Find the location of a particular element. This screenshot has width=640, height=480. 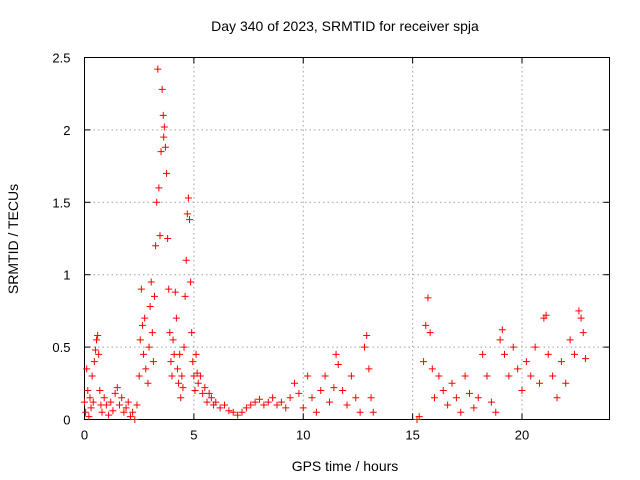

x-tick-label: 15 is located at coordinates (412, 435).